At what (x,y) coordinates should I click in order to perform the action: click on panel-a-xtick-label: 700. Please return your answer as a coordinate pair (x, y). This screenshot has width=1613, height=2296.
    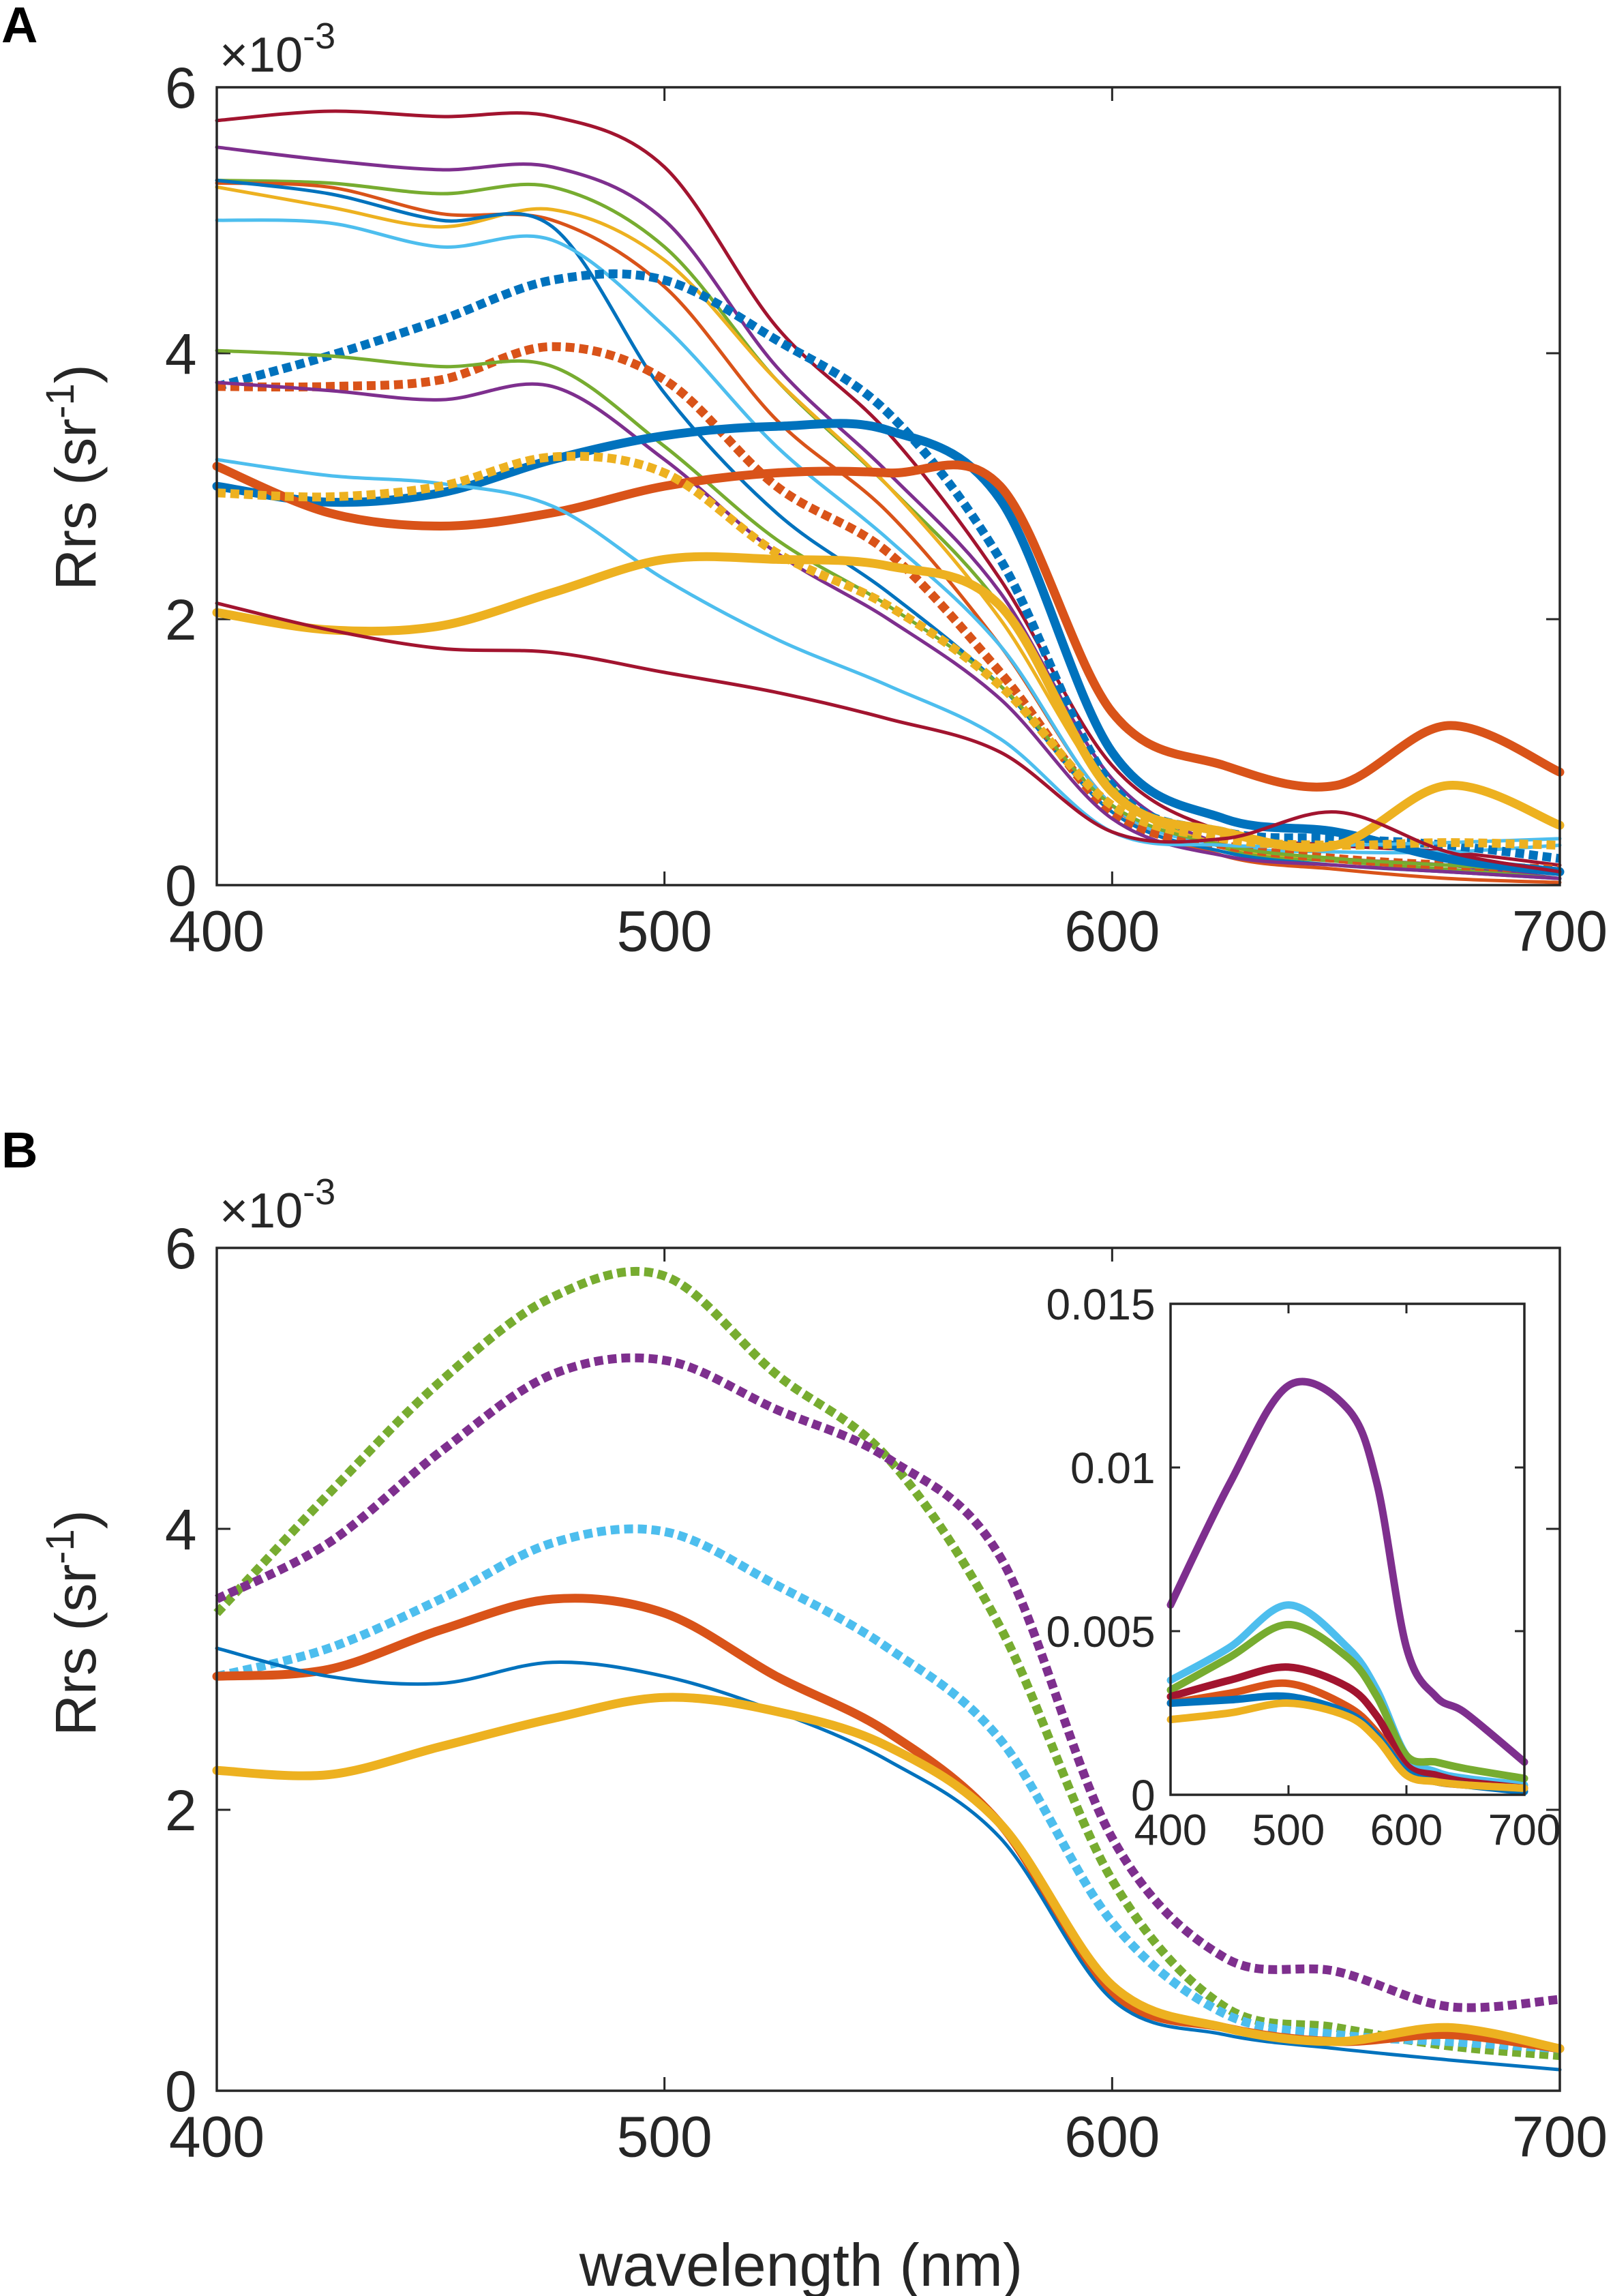
    Looking at the image, I should click on (1560, 932).